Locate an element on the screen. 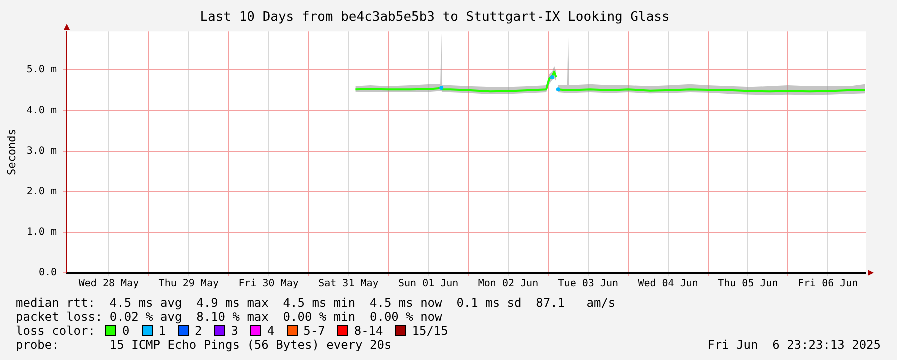 The height and width of the screenshot is (360, 897). legend-label: 5-7 is located at coordinates (315, 331).